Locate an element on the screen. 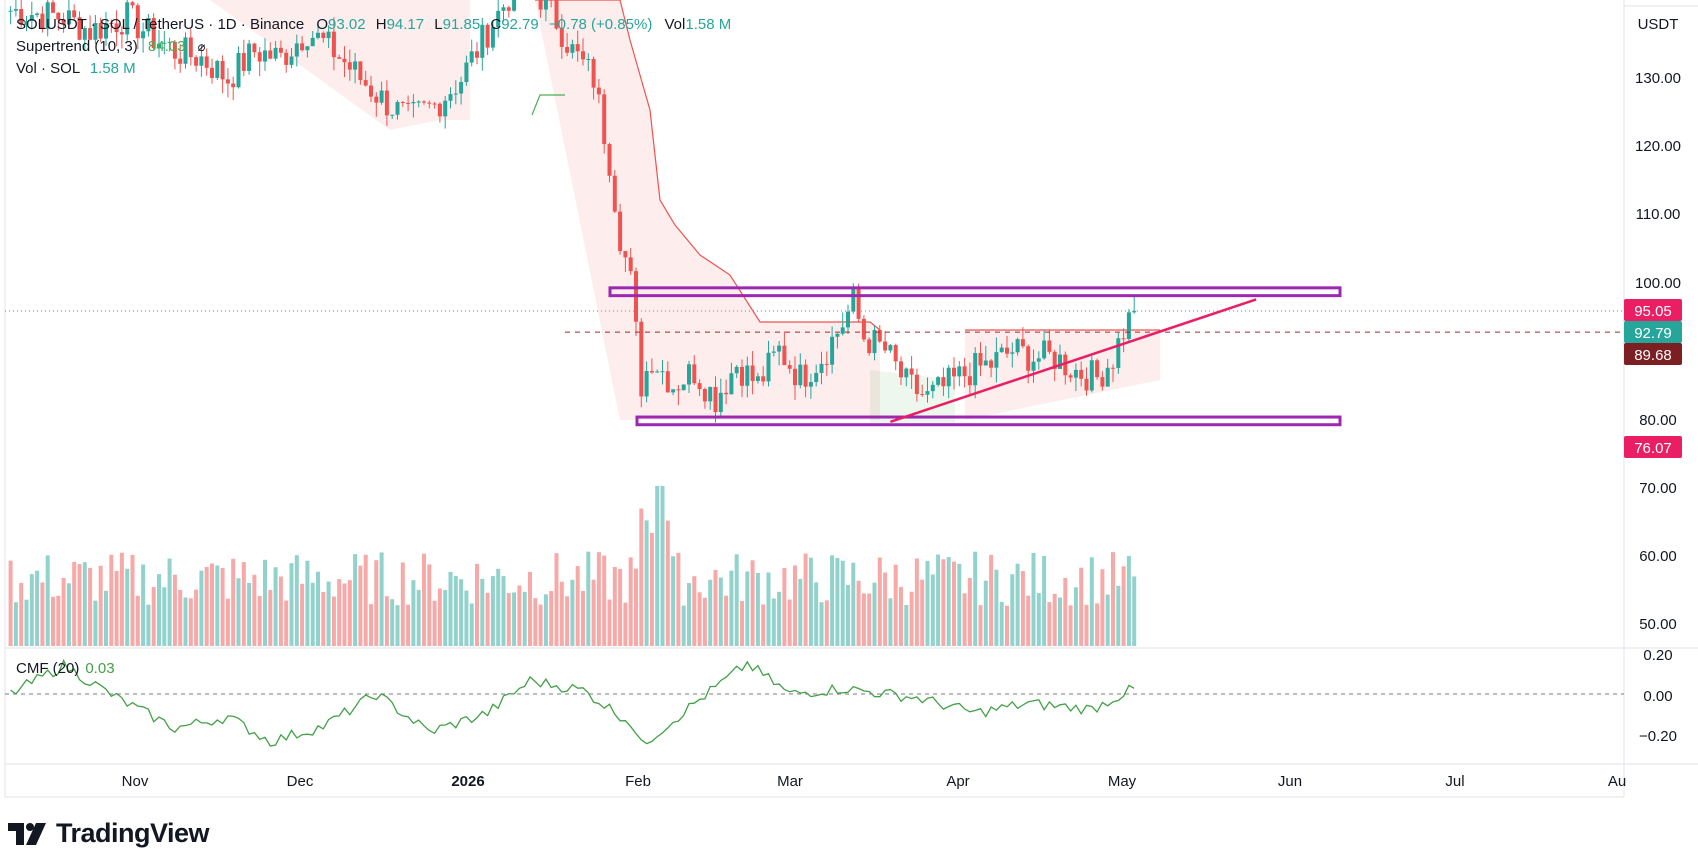 This screenshot has height=858, width=1698. legend-volume-row: Vol · SOL 1.58 M is located at coordinates (373, 69).